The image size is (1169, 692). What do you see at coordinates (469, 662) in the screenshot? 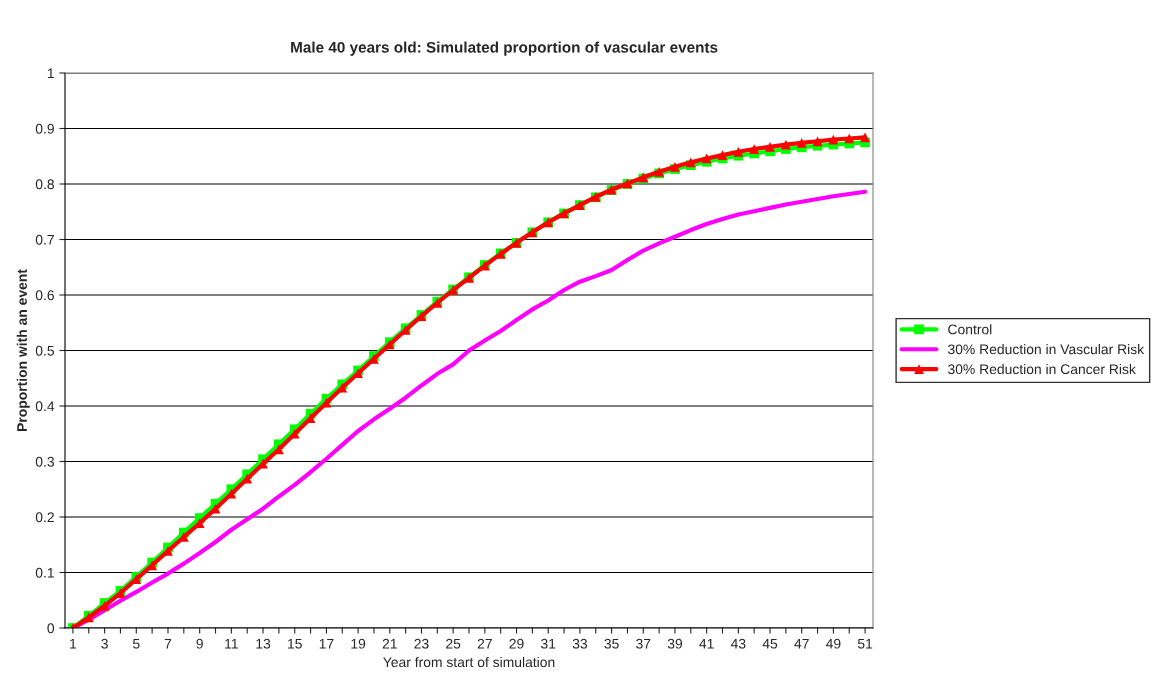
I see `x-axis-title: Year from start of simulation` at bounding box center [469, 662].